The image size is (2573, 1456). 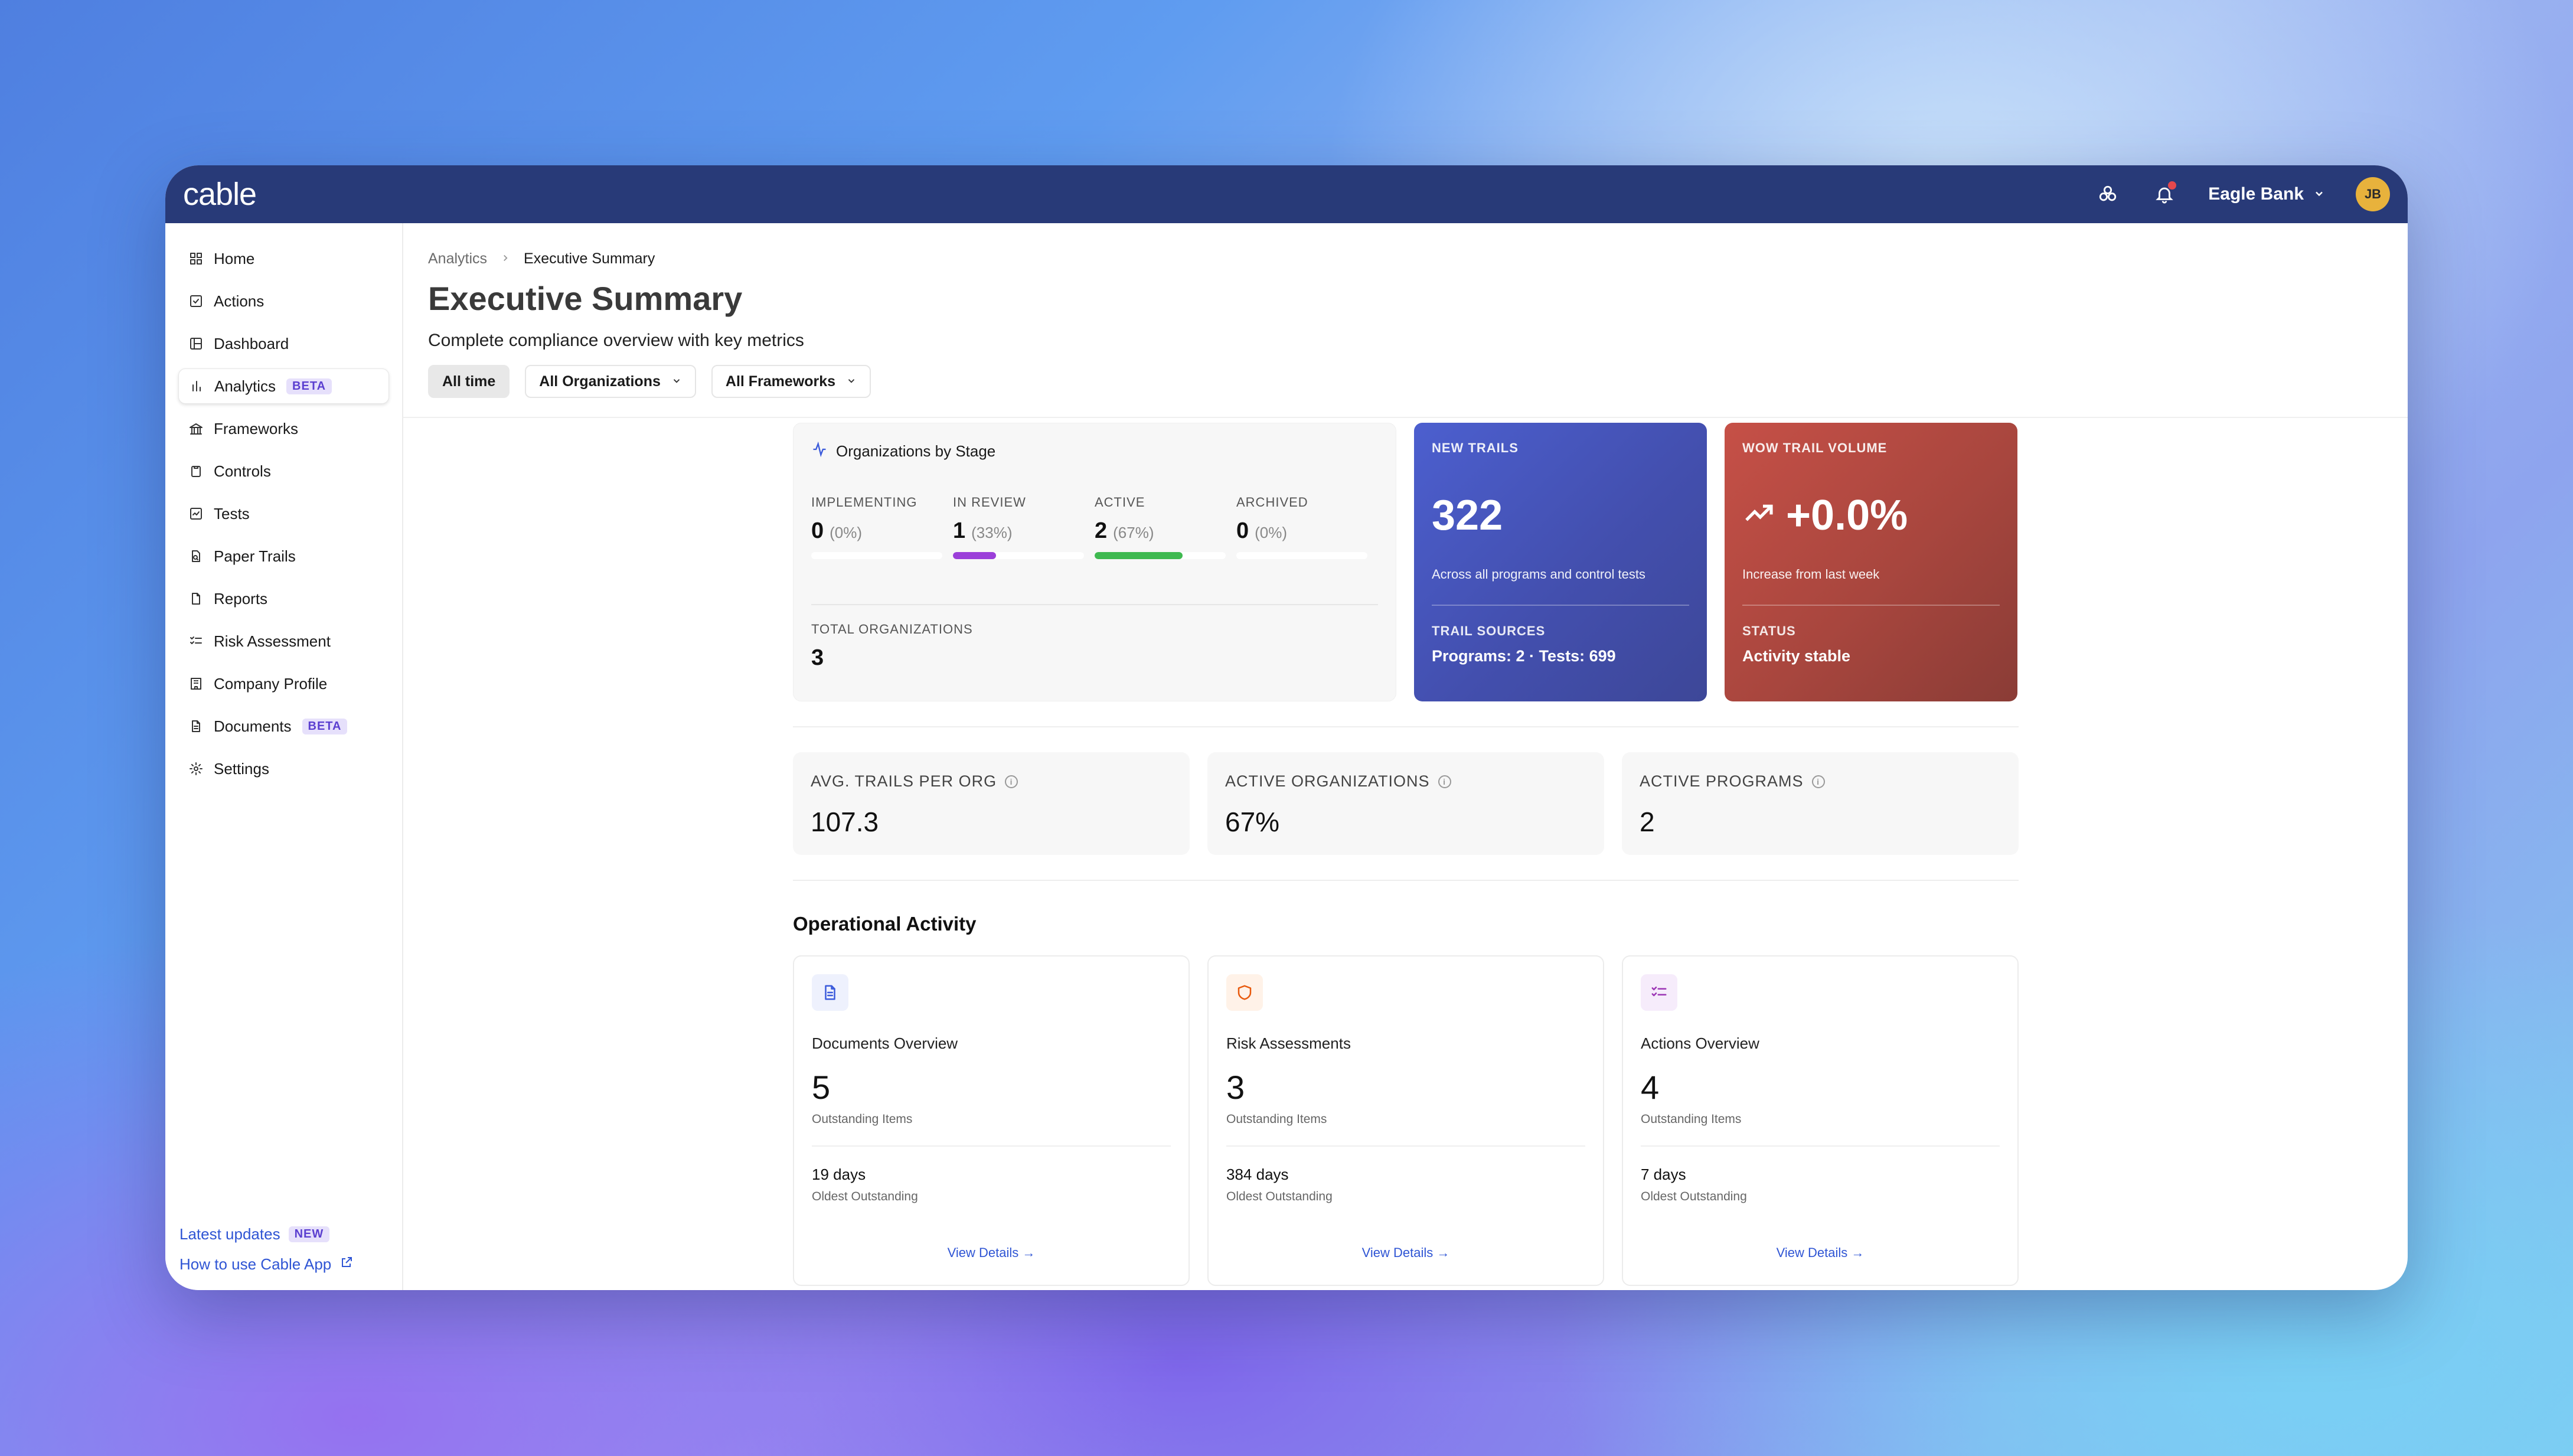 I want to click on stage-active: ACTIVE 2 (67%), so click(x=1166, y=527).